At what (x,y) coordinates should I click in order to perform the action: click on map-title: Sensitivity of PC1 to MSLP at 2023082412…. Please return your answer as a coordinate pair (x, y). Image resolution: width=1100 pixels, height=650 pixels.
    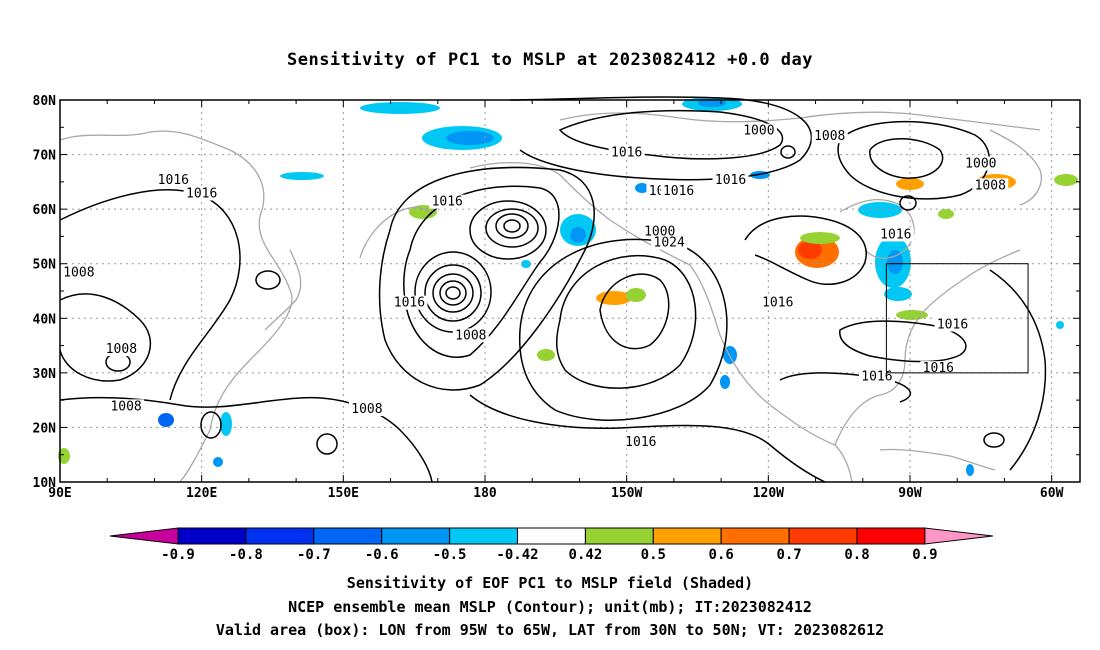
    Looking at the image, I should click on (549, 60).